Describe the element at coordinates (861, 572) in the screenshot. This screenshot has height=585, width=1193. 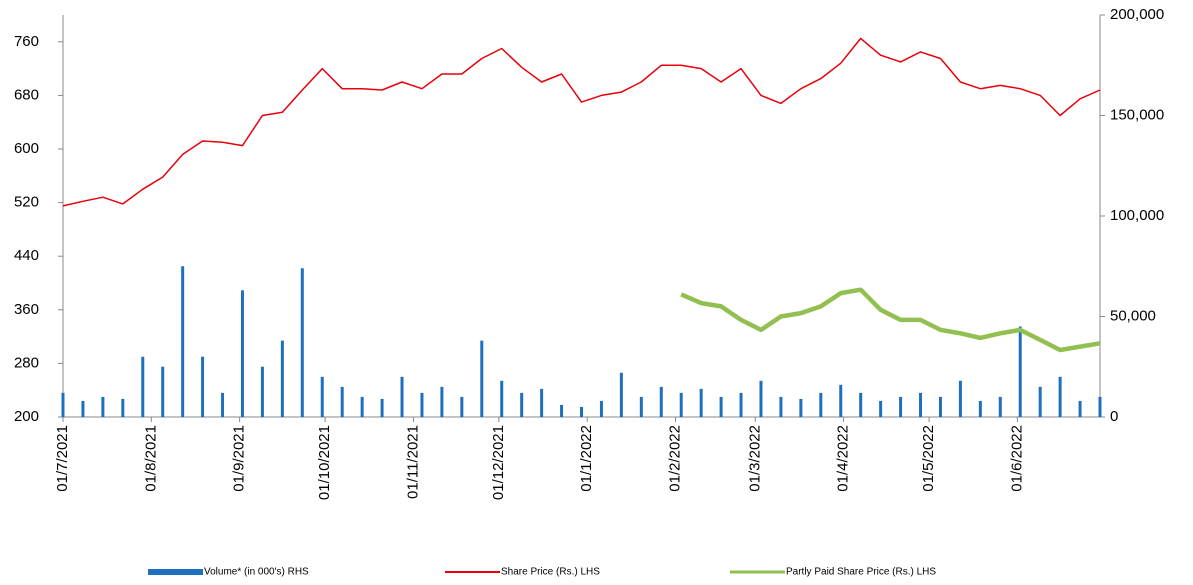
I see `legend-label: Partly Paid Share Price (Rs.) LHS` at that location.